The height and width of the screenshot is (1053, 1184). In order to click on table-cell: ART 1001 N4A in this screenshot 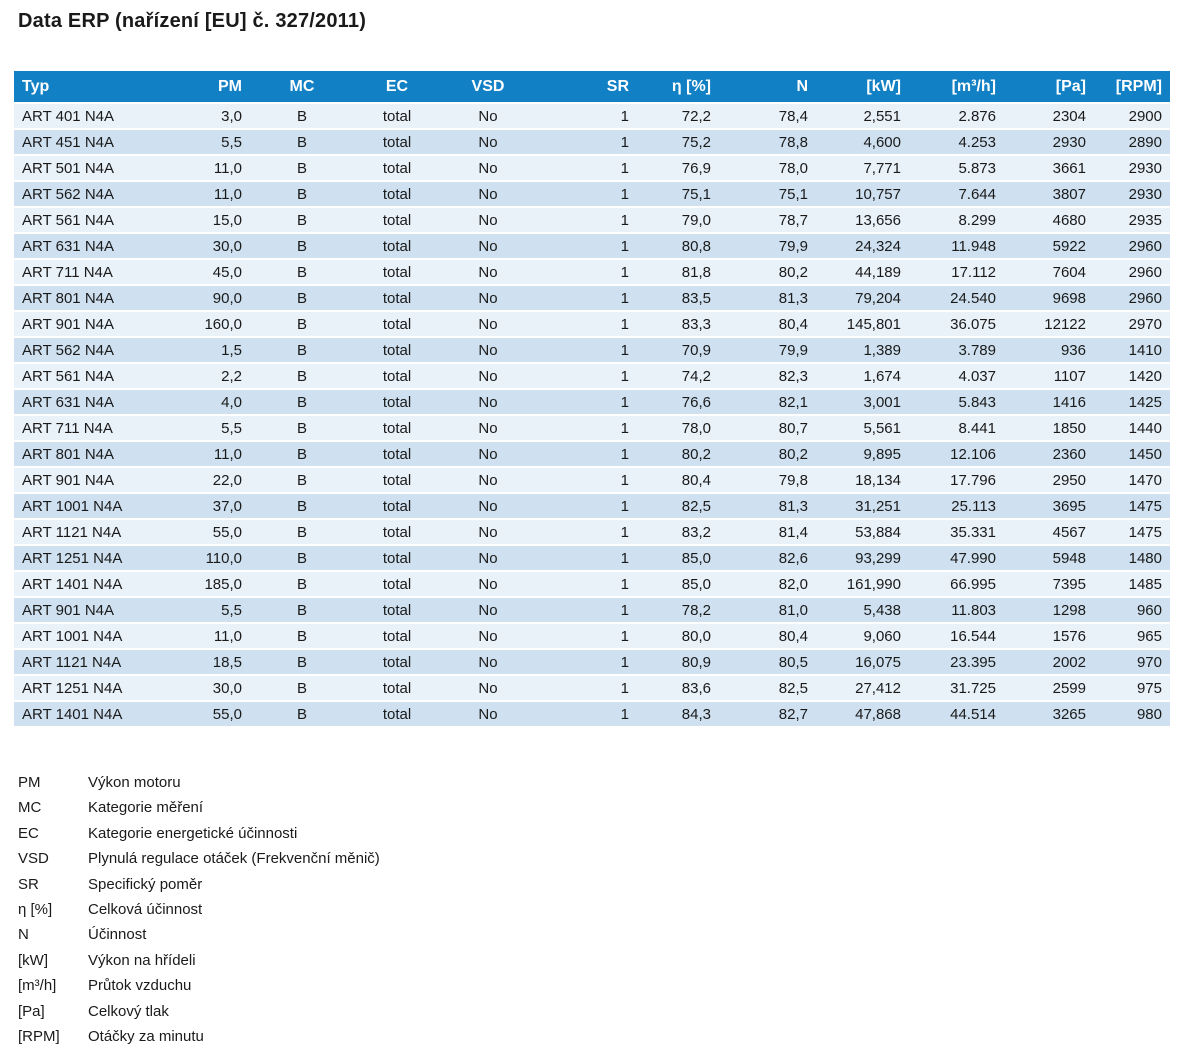, I will do `click(92, 507)`.